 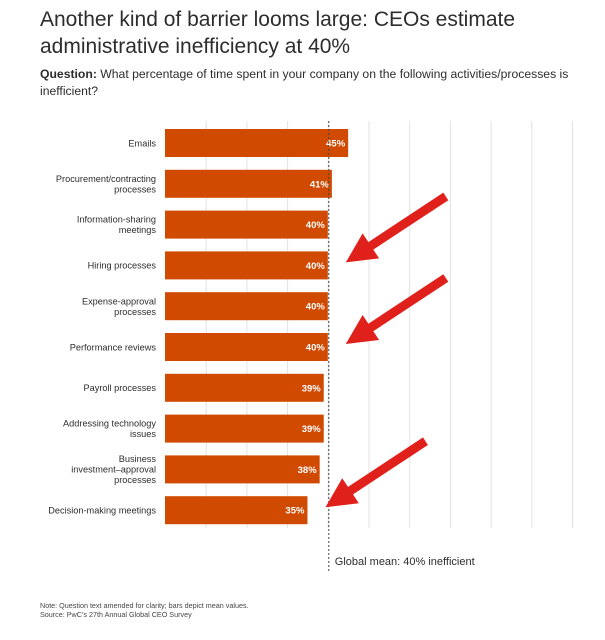 I want to click on category-label-line: investment–approval, so click(x=113, y=470).